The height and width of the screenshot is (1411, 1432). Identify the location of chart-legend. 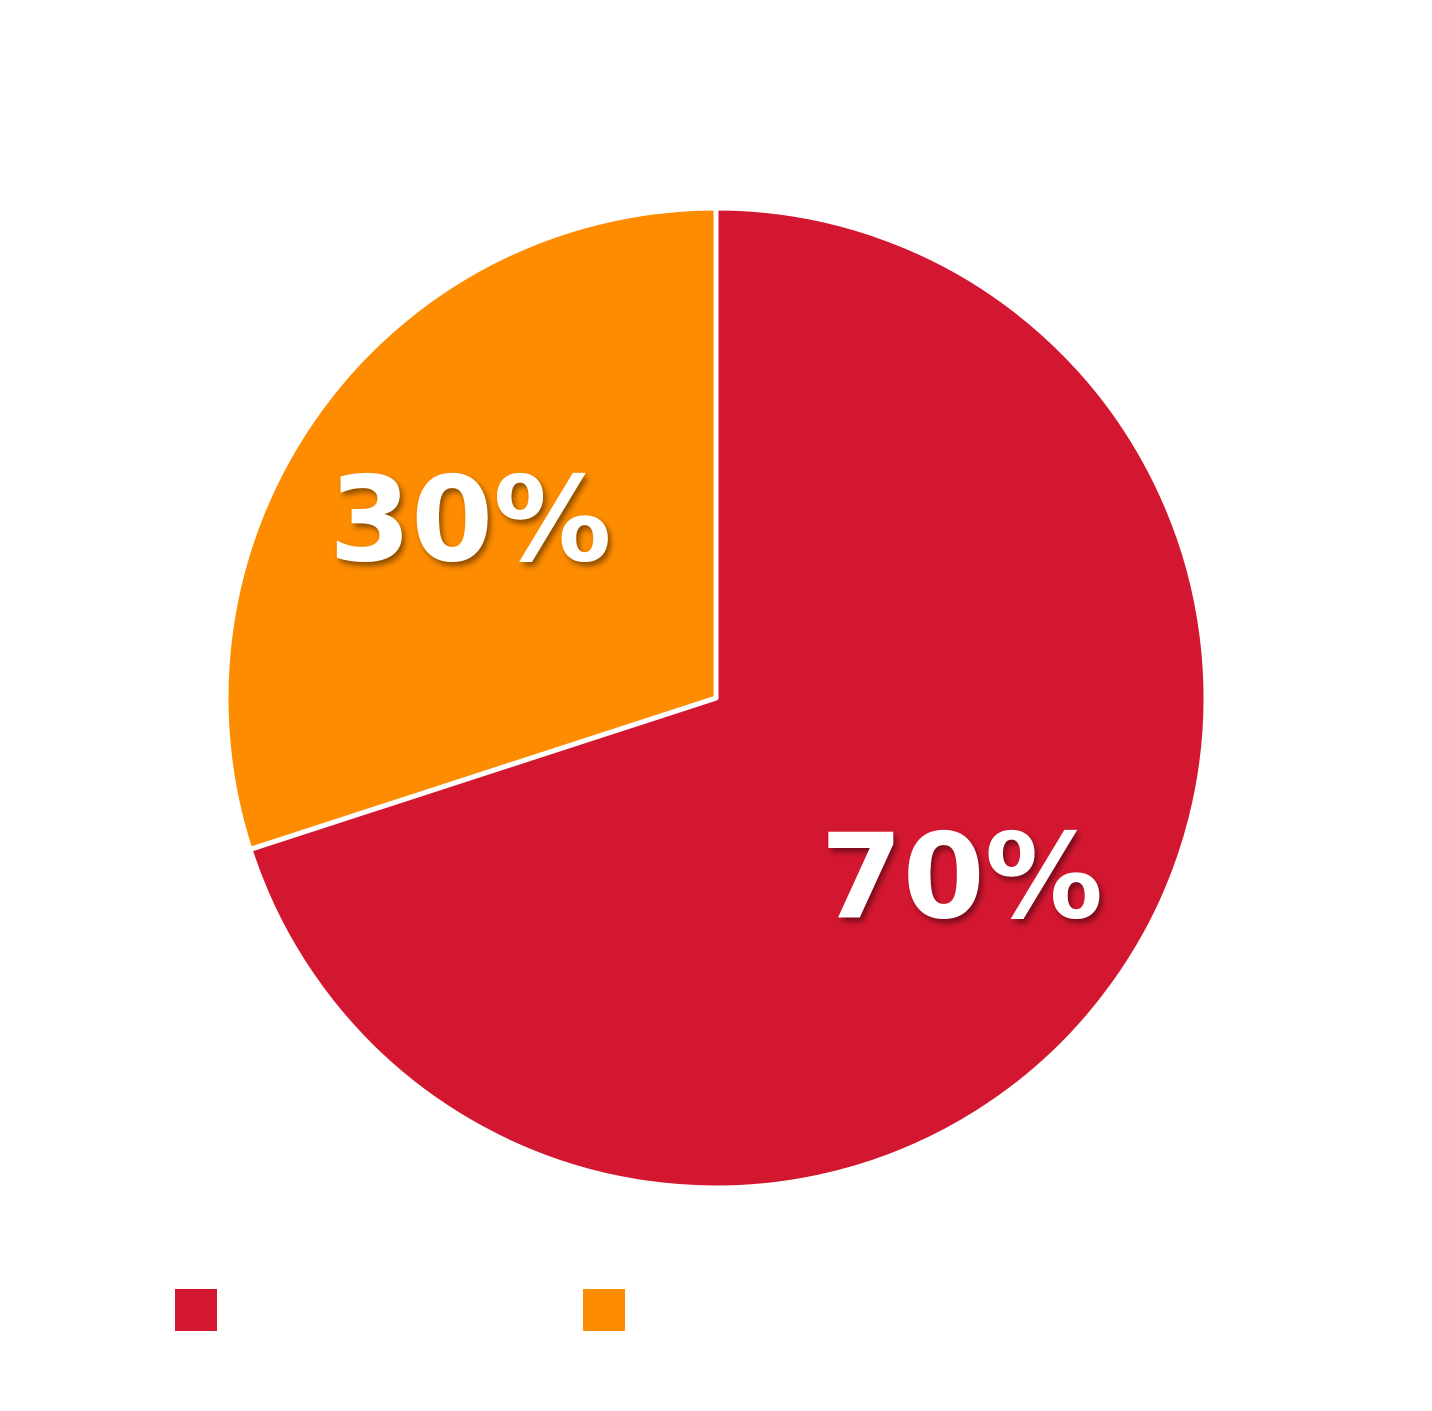
(400, 1310).